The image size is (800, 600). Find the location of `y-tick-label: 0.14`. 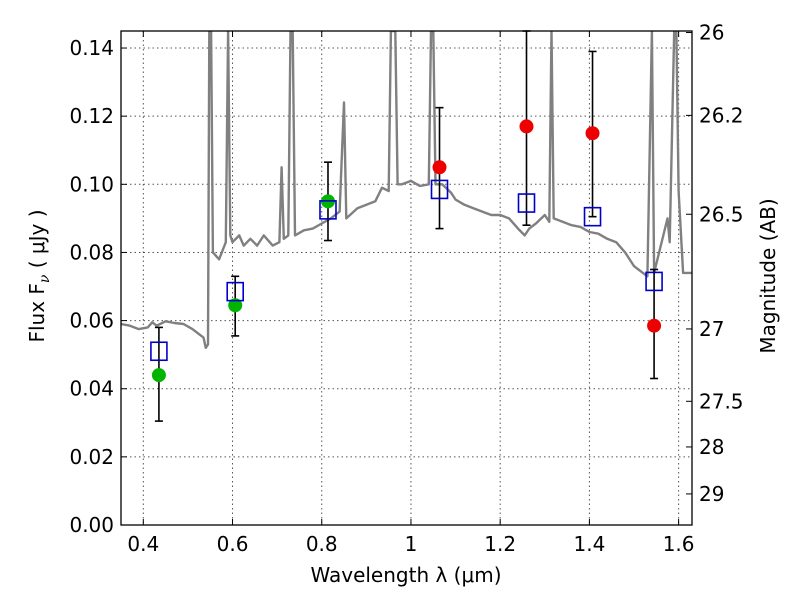

y-tick-label: 0.14 is located at coordinates (91, 48).